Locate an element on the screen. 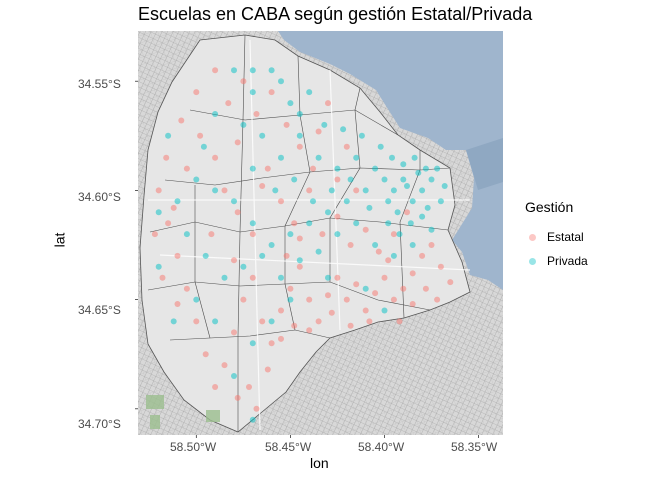  x-tick-label: 58.50°W is located at coordinates (193, 447).